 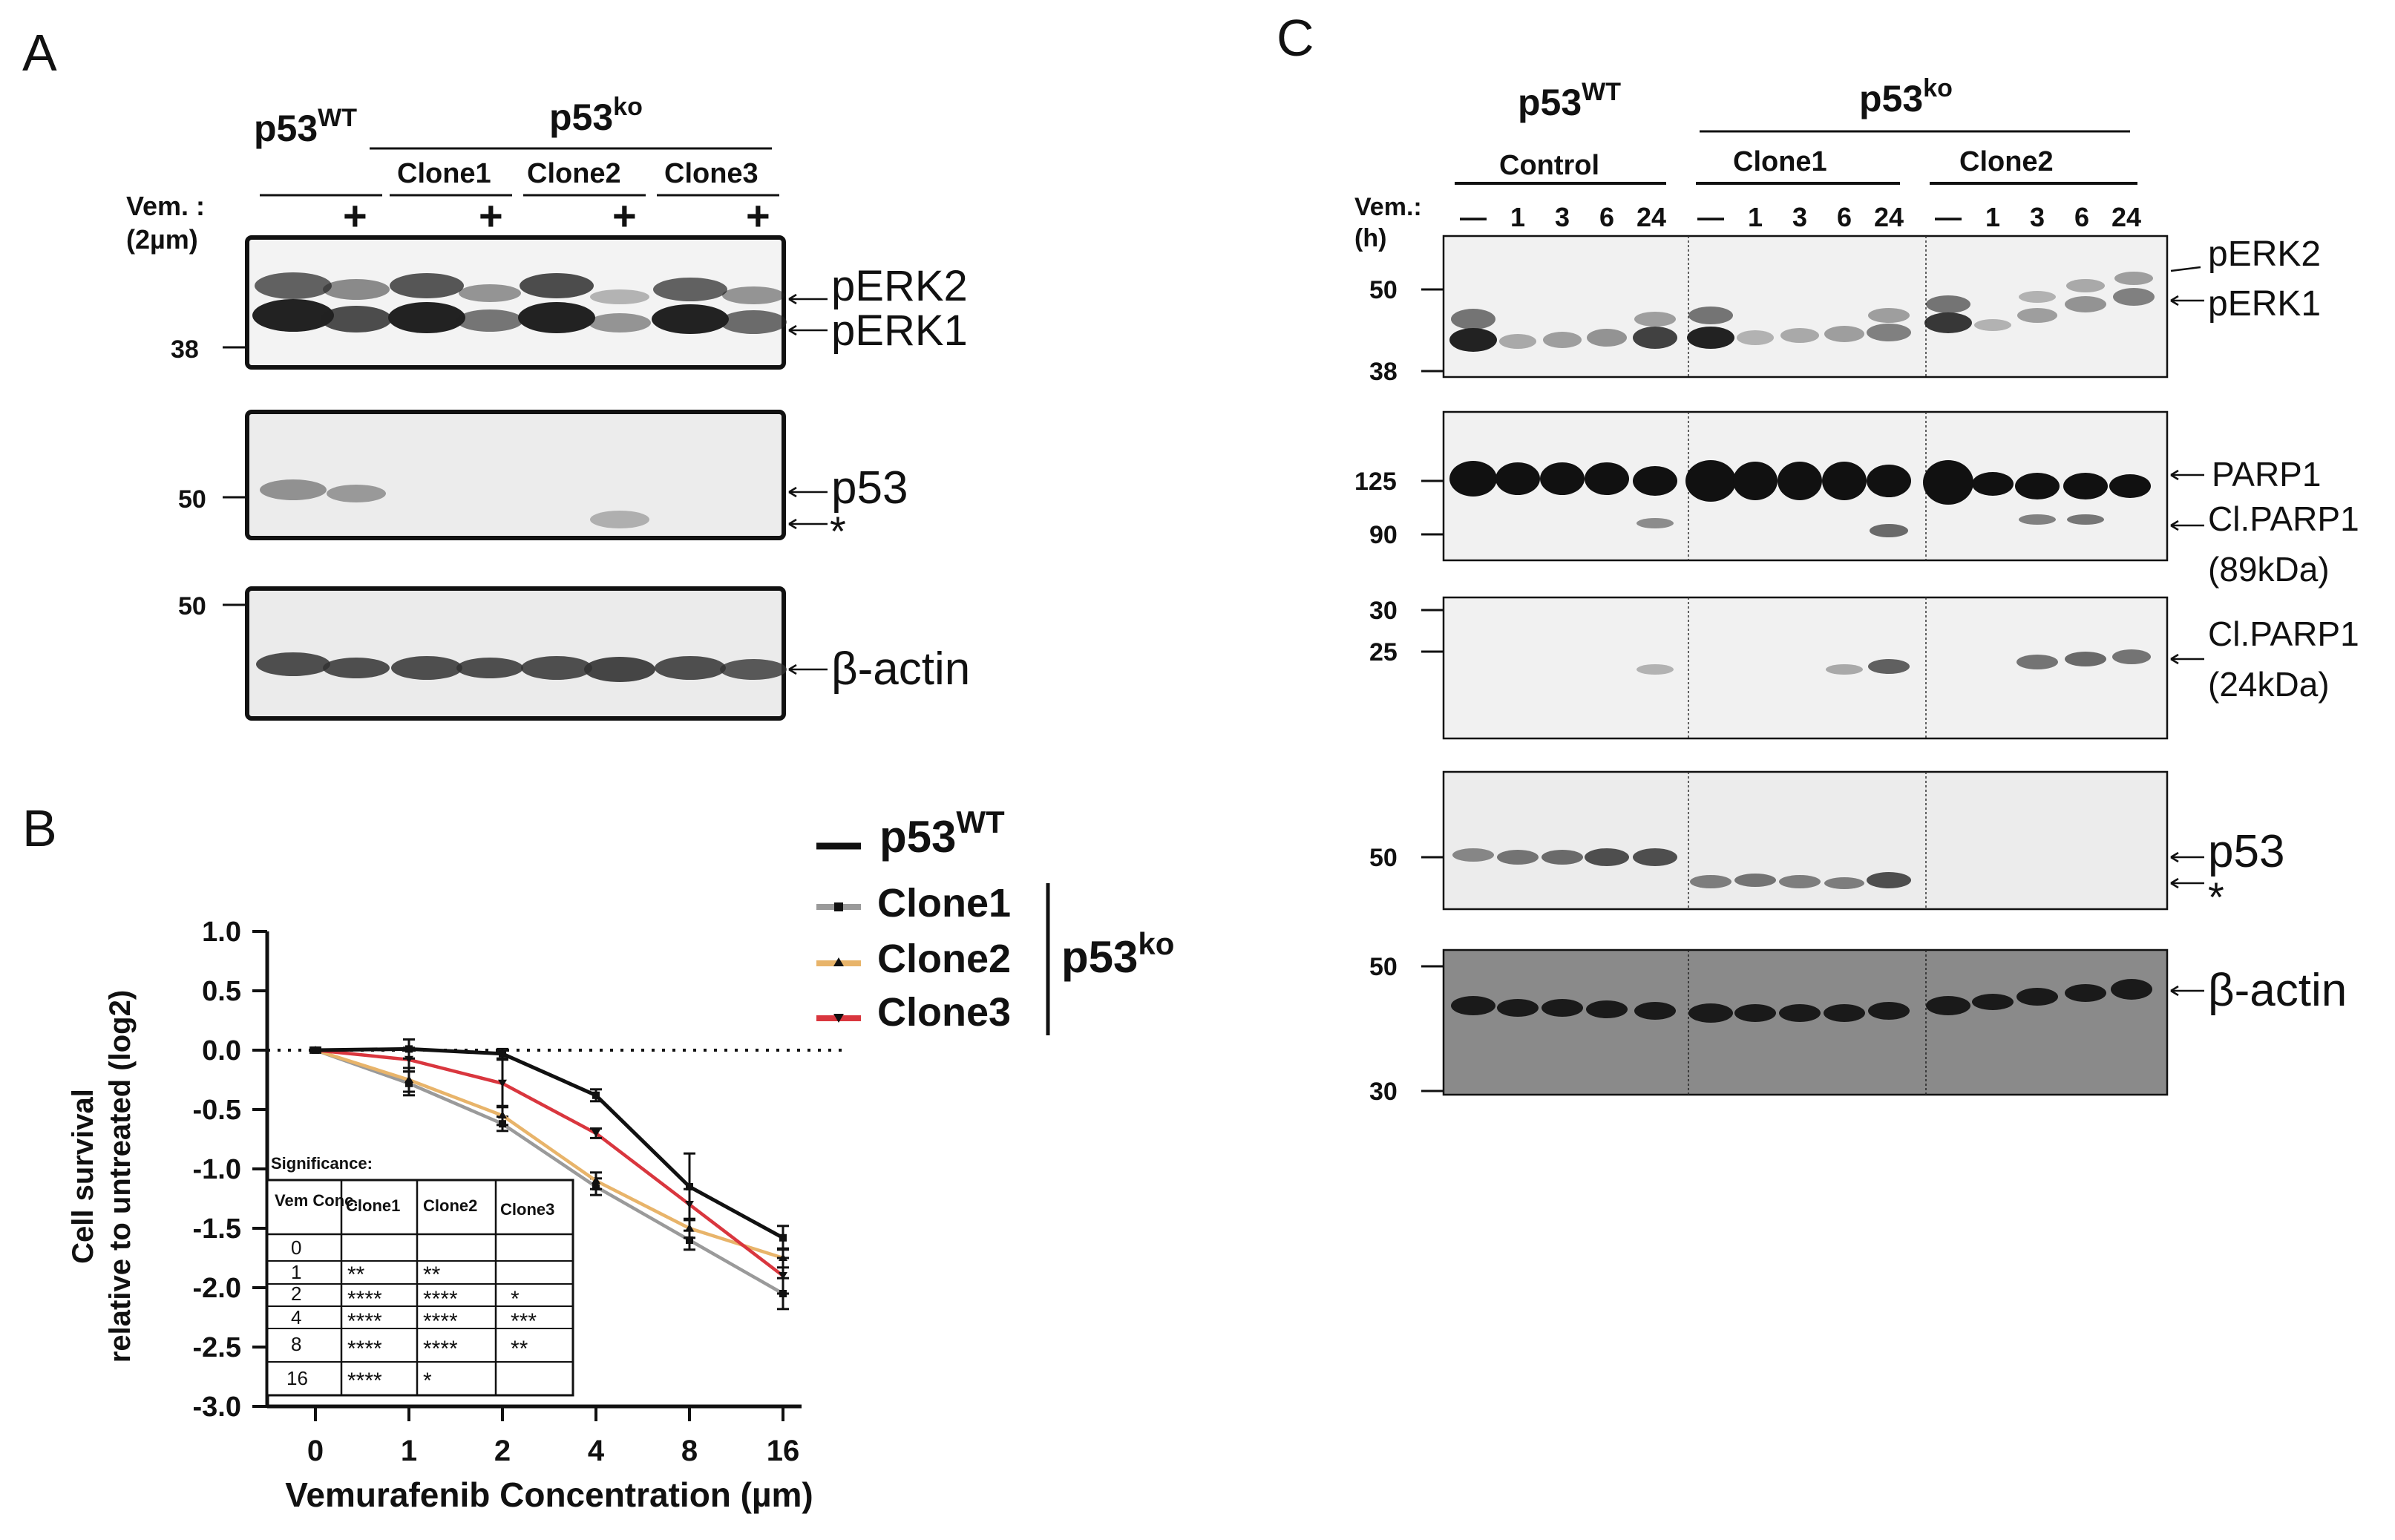 I want to click on legend-label-ko: p53ko, so click(x=1118, y=954).